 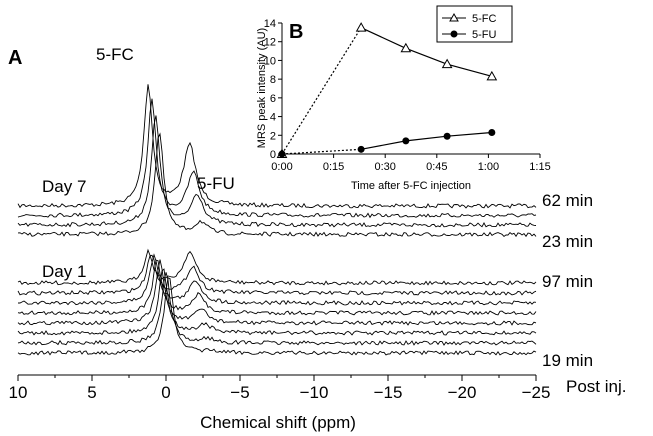 What do you see at coordinates (567, 200) in the screenshot?
I see `time-label-62min: 62 min` at bounding box center [567, 200].